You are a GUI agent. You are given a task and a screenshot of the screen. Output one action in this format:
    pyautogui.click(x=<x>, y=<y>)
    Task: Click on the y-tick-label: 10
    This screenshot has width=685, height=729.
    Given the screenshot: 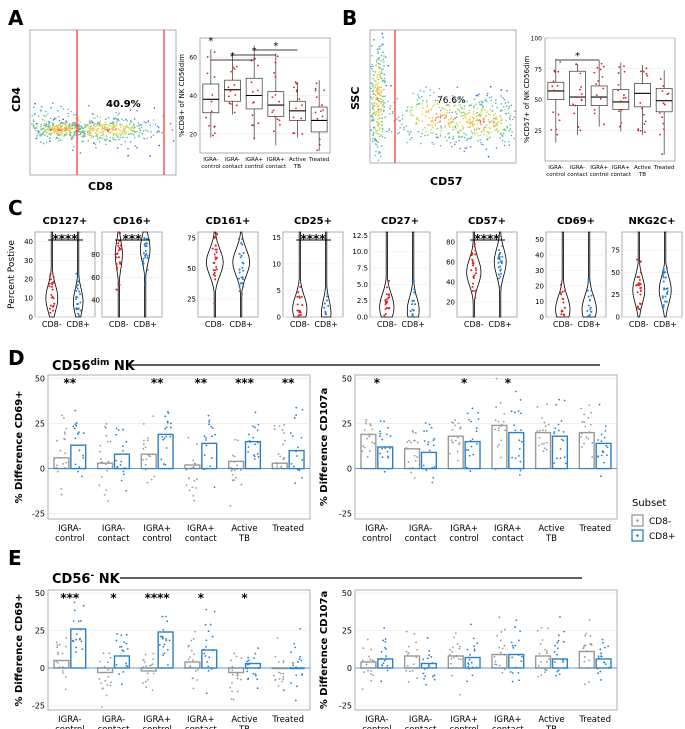 What is the action you would take?
    pyautogui.click(x=276, y=264)
    